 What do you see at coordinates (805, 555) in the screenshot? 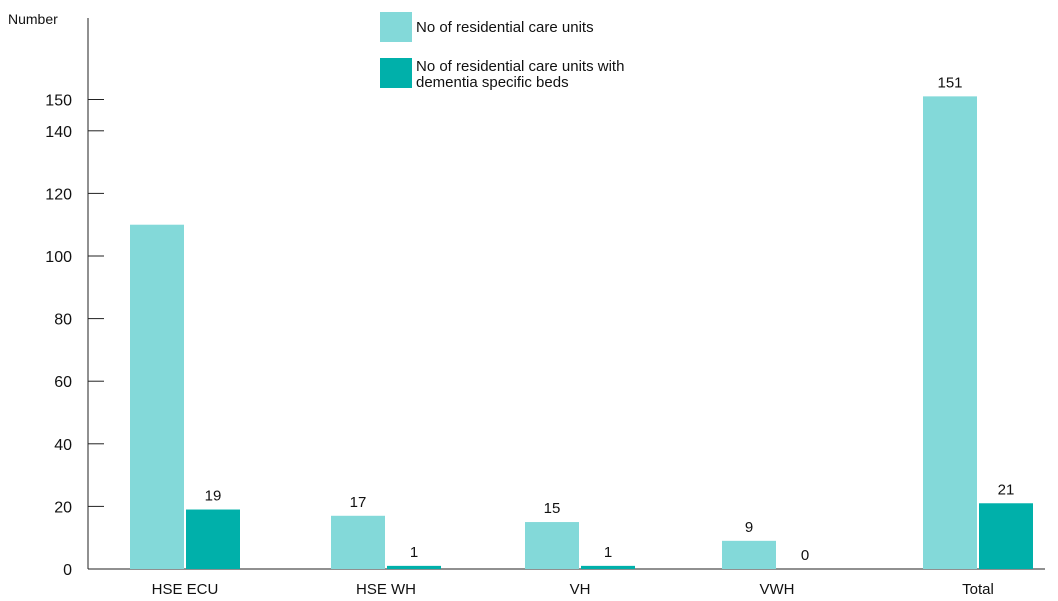
I see `bar-value-label: 0` at bounding box center [805, 555].